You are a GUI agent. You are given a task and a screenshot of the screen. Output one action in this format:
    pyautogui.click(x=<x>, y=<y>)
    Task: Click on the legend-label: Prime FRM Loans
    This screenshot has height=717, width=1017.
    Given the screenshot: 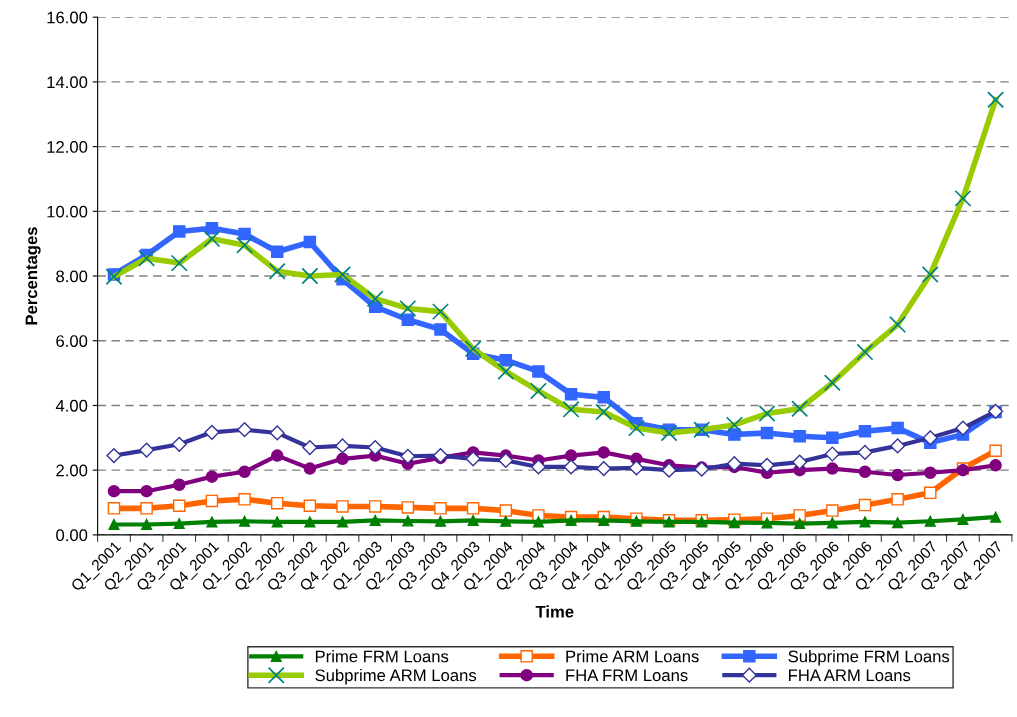 What is the action you would take?
    pyautogui.click(x=382, y=656)
    